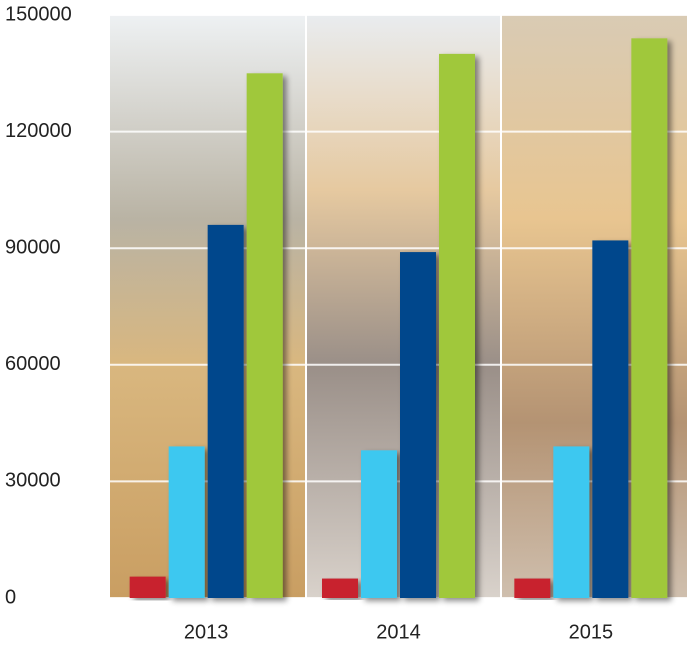  Describe the element at coordinates (398, 632) in the screenshot. I see `x-tick-label: 2014` at that location.